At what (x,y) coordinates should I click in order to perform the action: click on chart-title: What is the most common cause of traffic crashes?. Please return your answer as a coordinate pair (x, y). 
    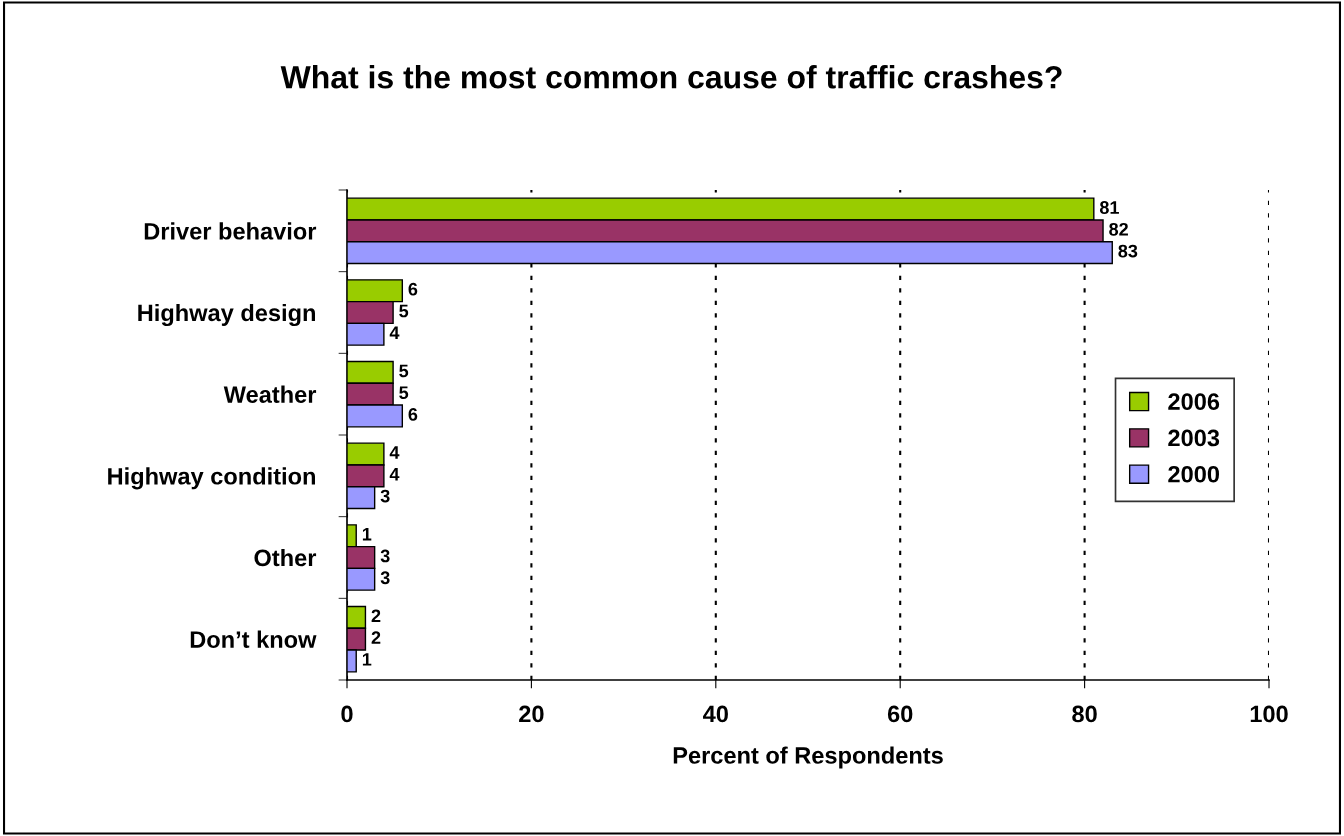
    Looking at the image, I should click on (671, 77).